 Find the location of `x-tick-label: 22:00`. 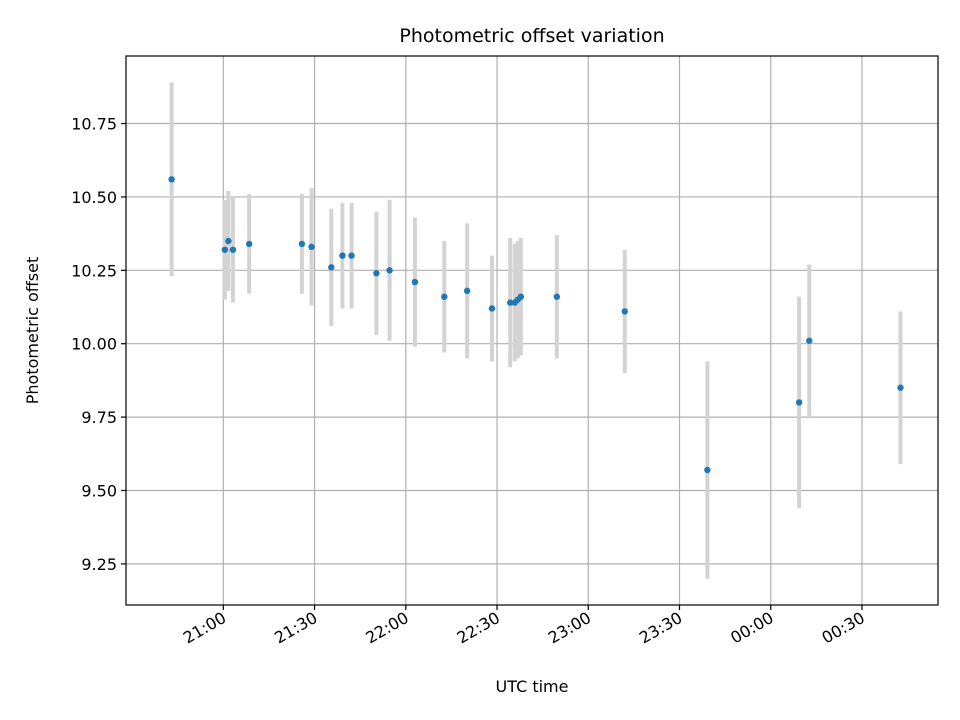

x-tick-label: 22:00 is located at coordinates (386, 628).